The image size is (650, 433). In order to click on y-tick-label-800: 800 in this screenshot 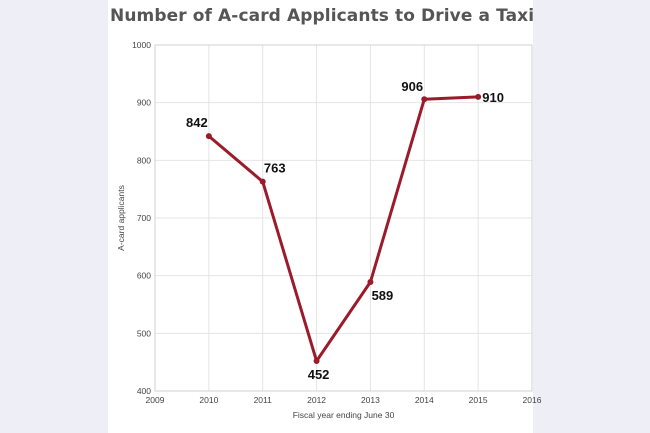, I will do `click(144, 160)`.